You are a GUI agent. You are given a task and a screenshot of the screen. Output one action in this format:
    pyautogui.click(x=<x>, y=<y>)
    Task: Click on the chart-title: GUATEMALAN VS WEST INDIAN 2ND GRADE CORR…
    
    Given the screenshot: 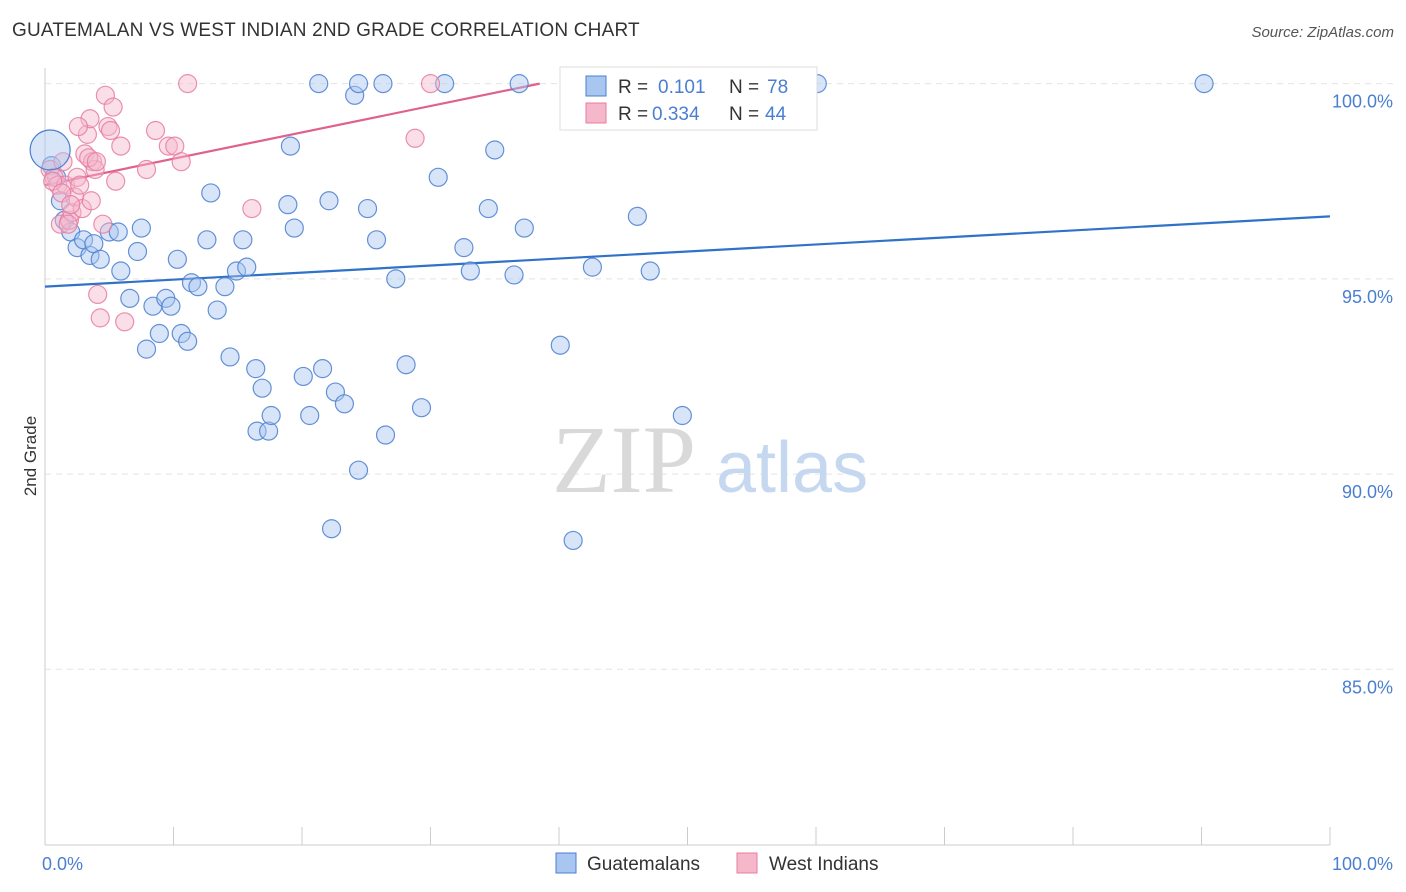 What is the action you would take?
    pyautogui.click(x=326, y=30)
    